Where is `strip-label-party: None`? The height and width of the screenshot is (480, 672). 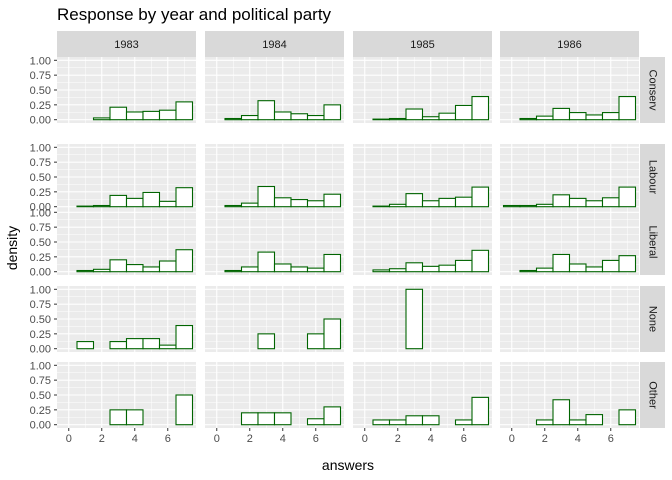
strip-label-party: None is located at coordinates (653, 319).